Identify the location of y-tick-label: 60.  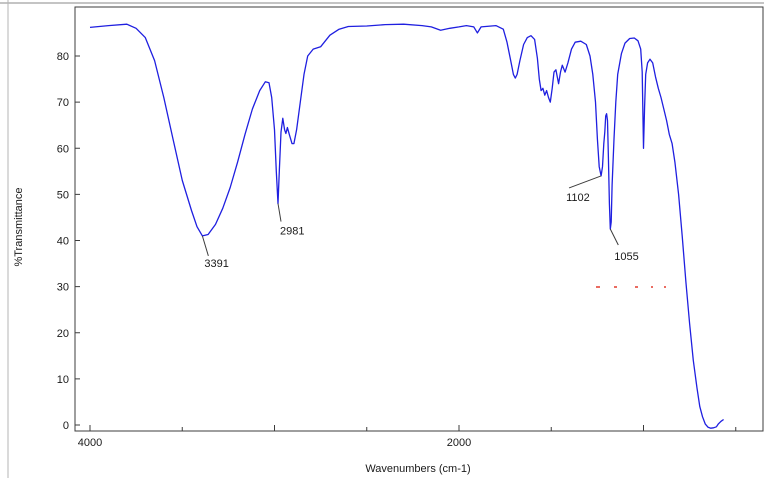
(63, 149).